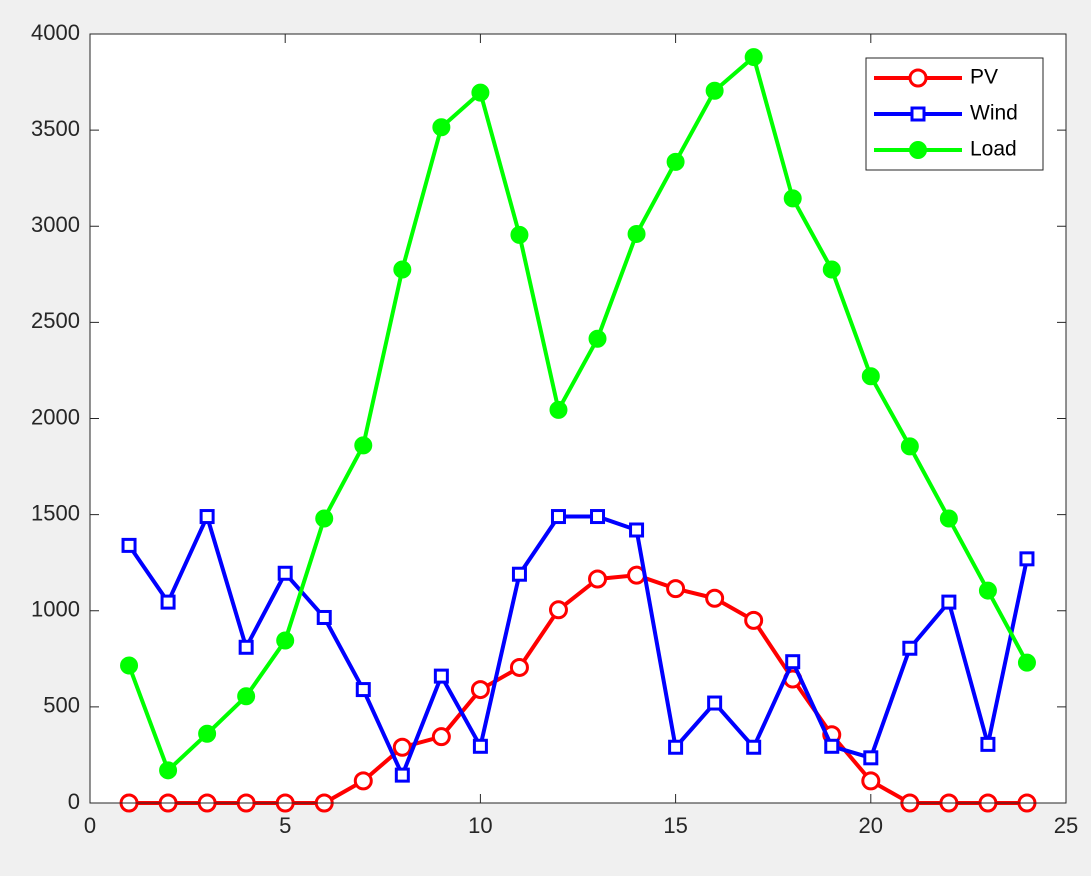 This screenshot has width=1091, height=876. Describe the element at coordinates (675, 825) in the screenshot. I see `x-tick-label: 15` at that location.